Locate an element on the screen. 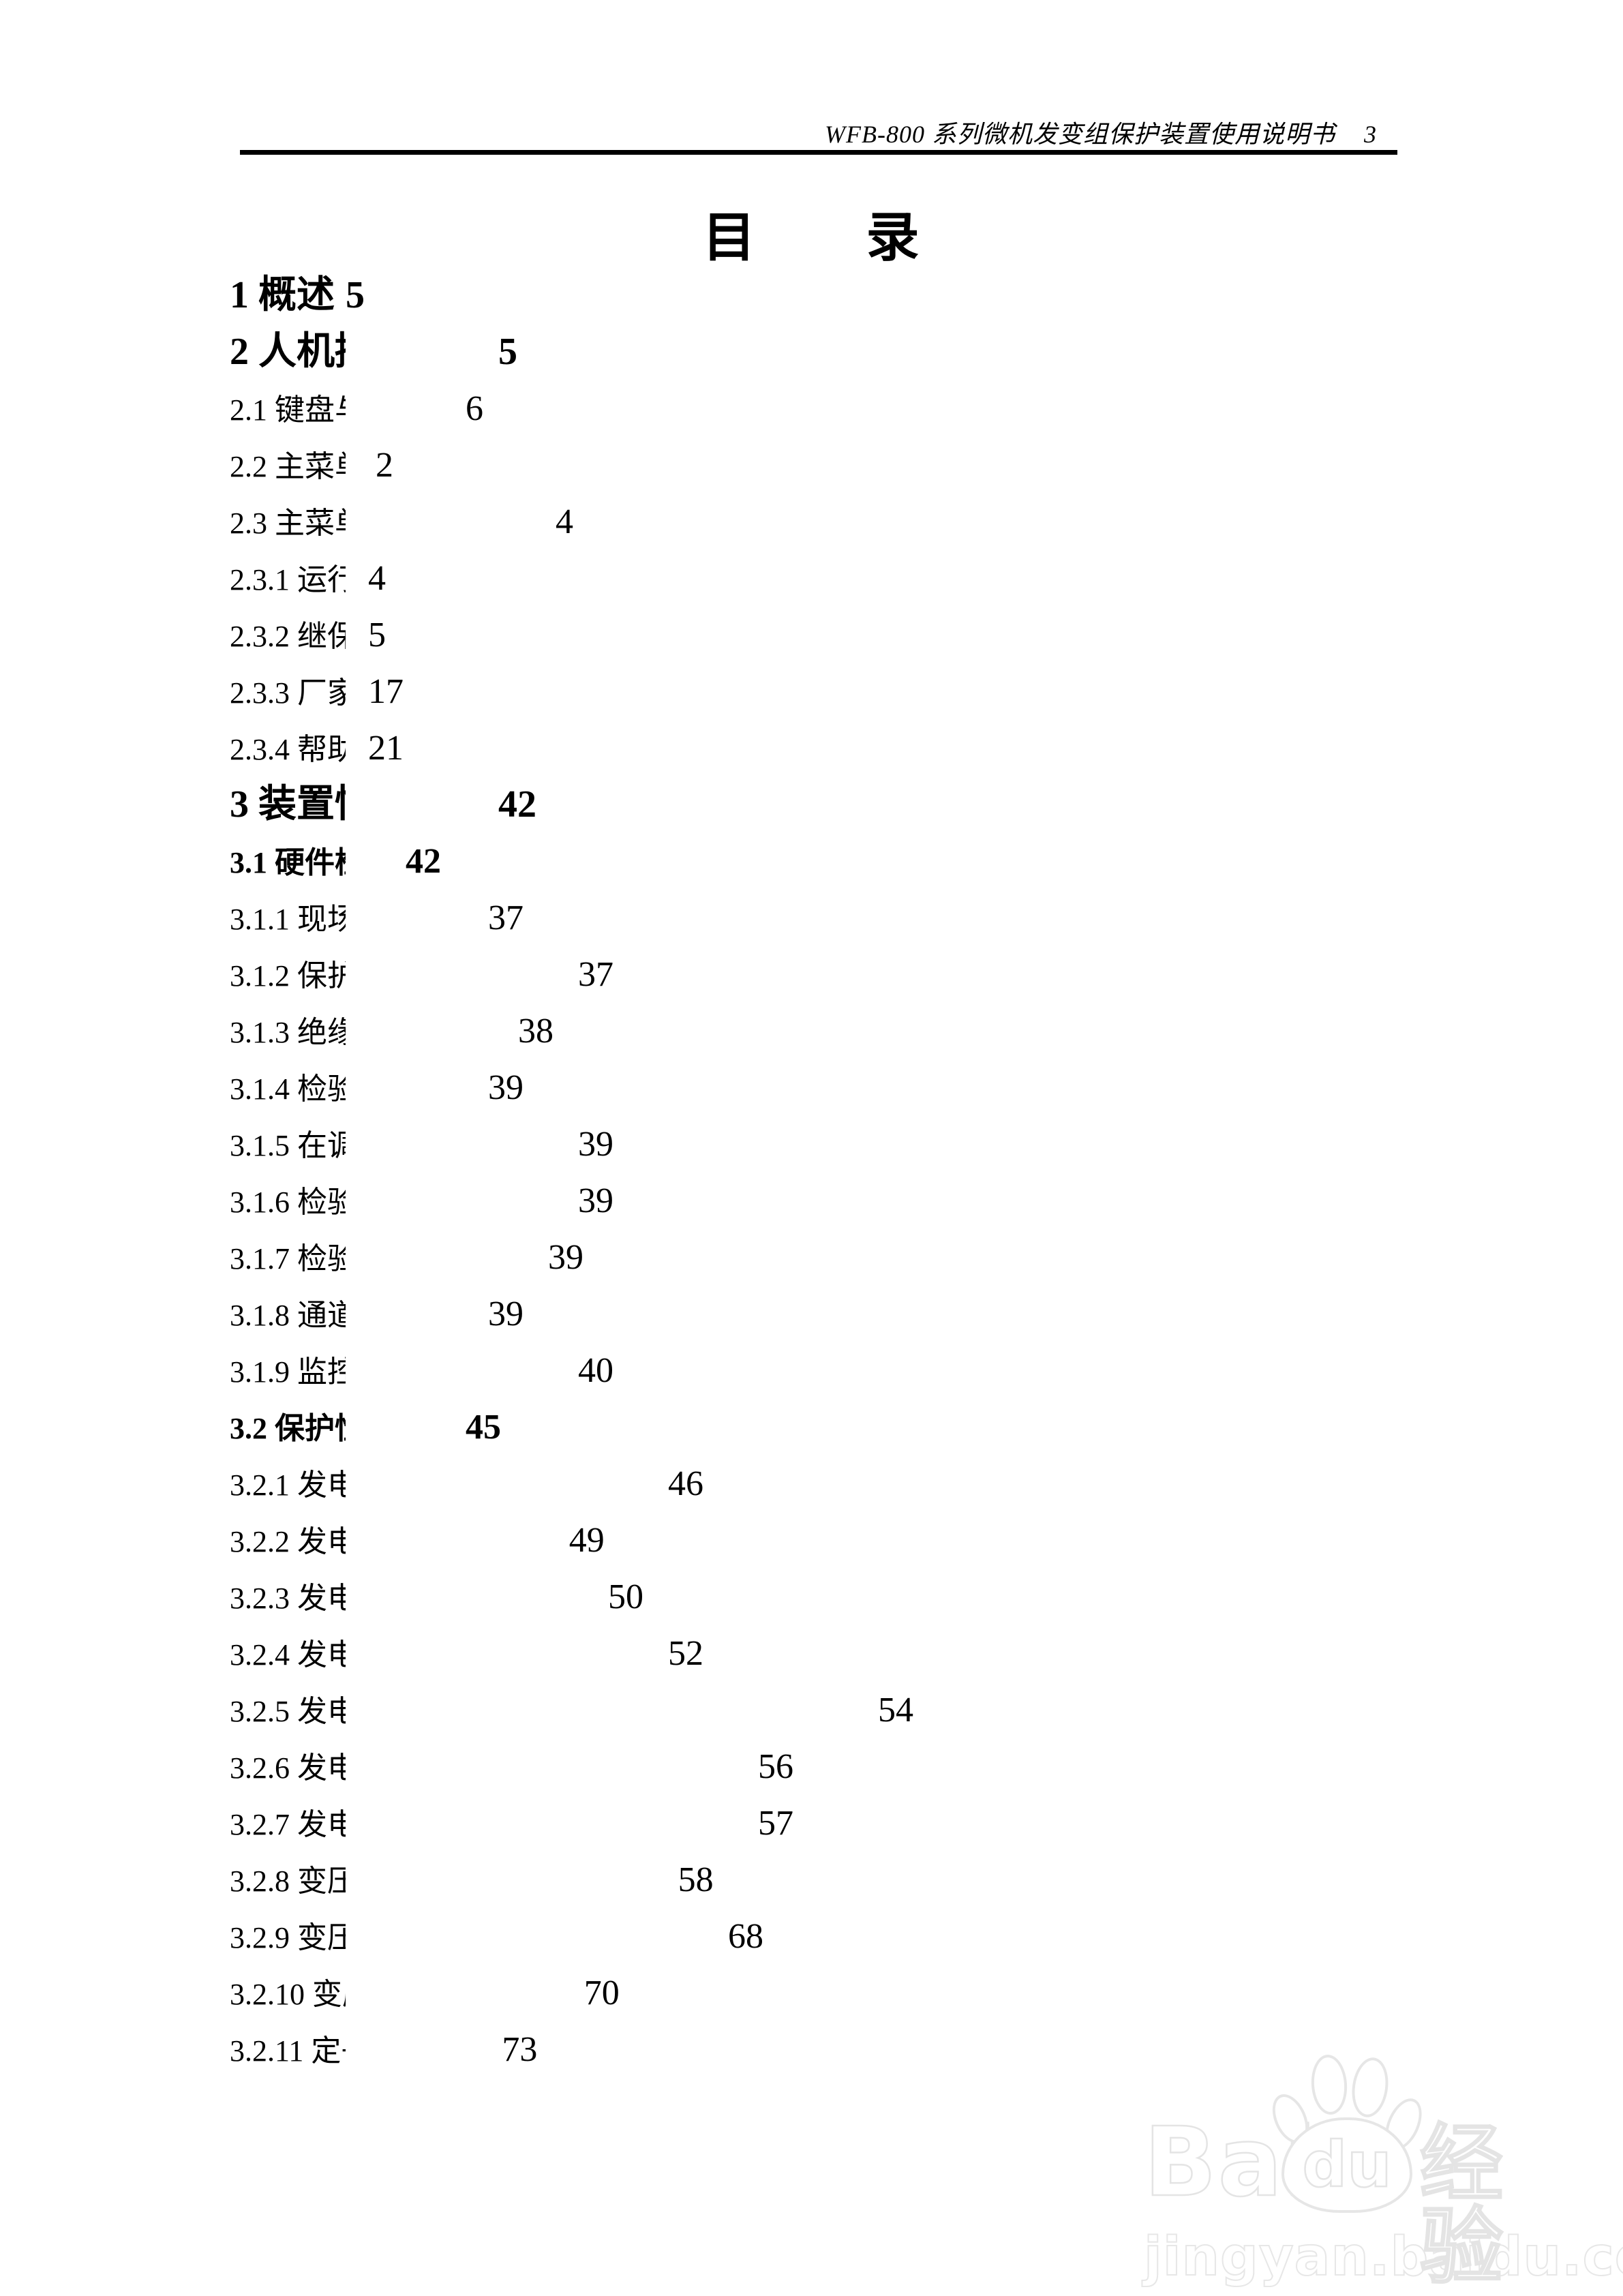  toc-entry-label: 2.3.2 继保 is located at coordinates (293, 636).